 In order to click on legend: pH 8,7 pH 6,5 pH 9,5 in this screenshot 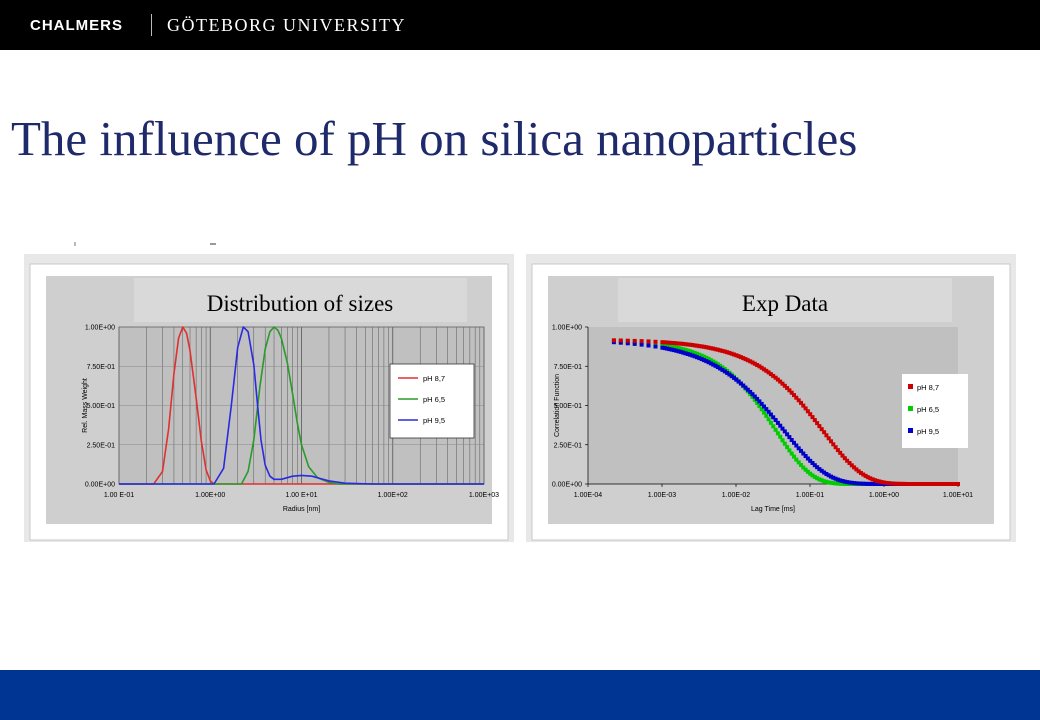, I will do `click(432, 401)`.